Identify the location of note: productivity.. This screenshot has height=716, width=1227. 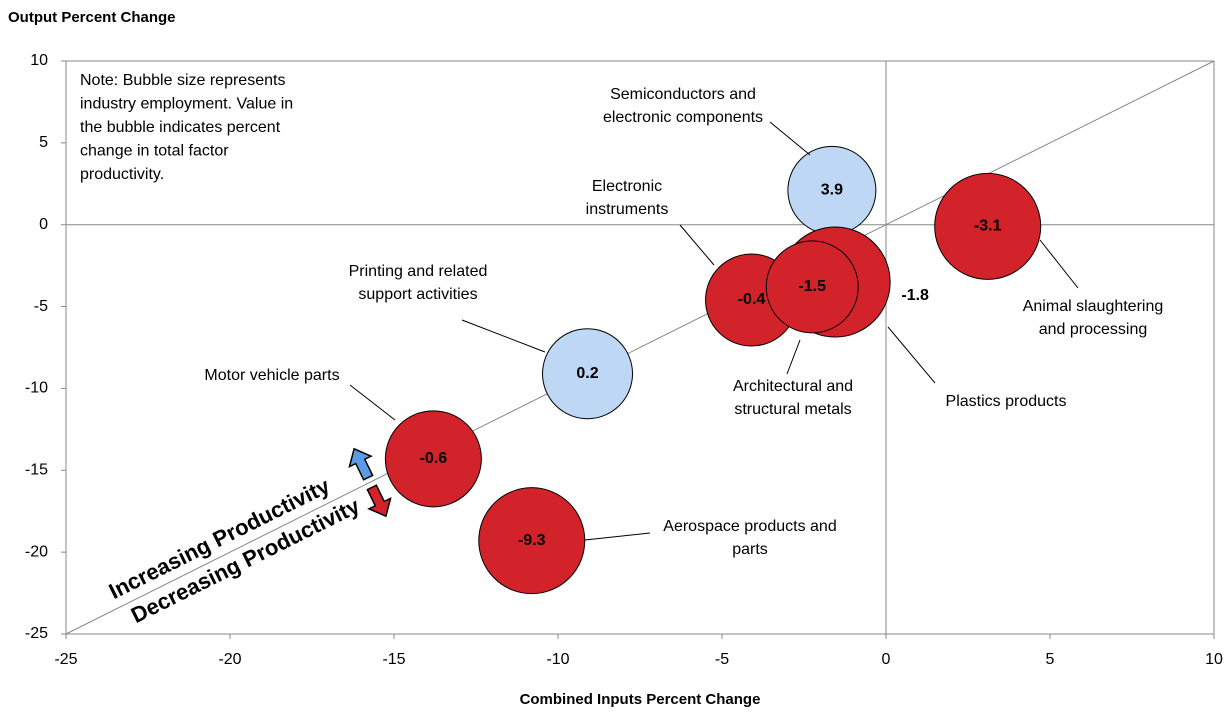
(122, 174).